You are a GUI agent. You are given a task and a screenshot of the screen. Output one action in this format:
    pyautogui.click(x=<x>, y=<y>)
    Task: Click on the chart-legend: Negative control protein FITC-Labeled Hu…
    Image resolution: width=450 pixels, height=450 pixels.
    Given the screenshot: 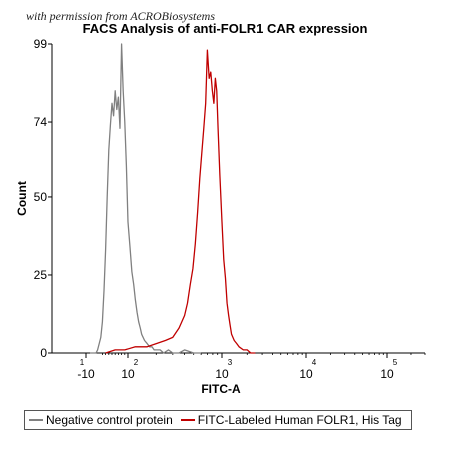 What is the action you would take?
    pyautogui.click(x=218, y=420)
    